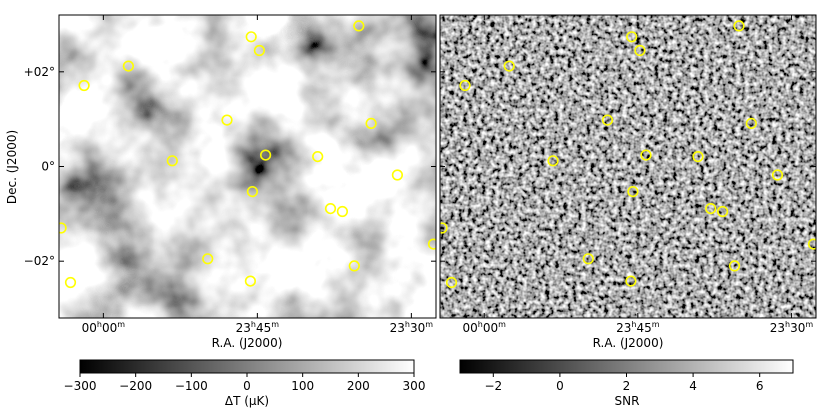 This screenshot has height=415, width=830. I want to click on snr-colorbar-tick-label: 2, so click(627, 386).